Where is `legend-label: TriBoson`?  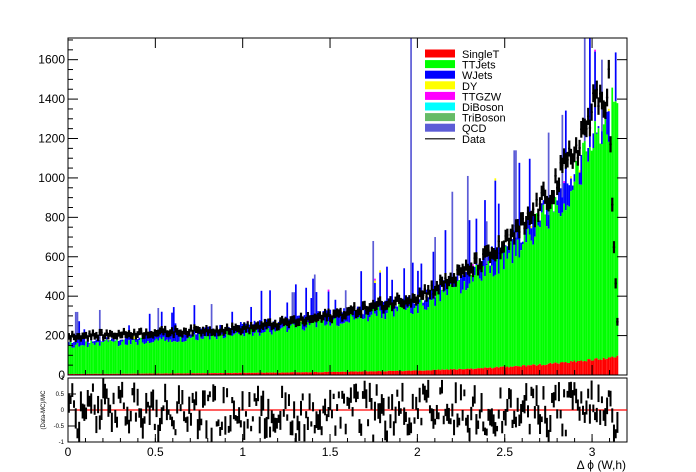 legend-label: TriBoson is located at coordinates (484, 119).